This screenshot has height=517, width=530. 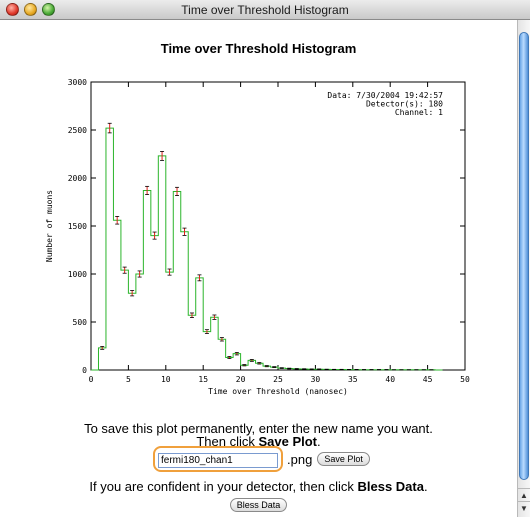 I want to click on plot-info-line: Detector(s): 180, so click(x=404, y=104).